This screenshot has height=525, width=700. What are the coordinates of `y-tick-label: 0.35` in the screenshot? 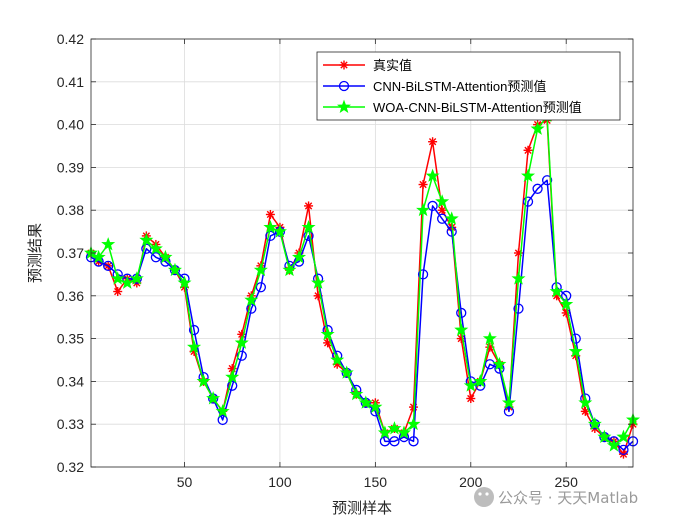 It's located at (70, 339).